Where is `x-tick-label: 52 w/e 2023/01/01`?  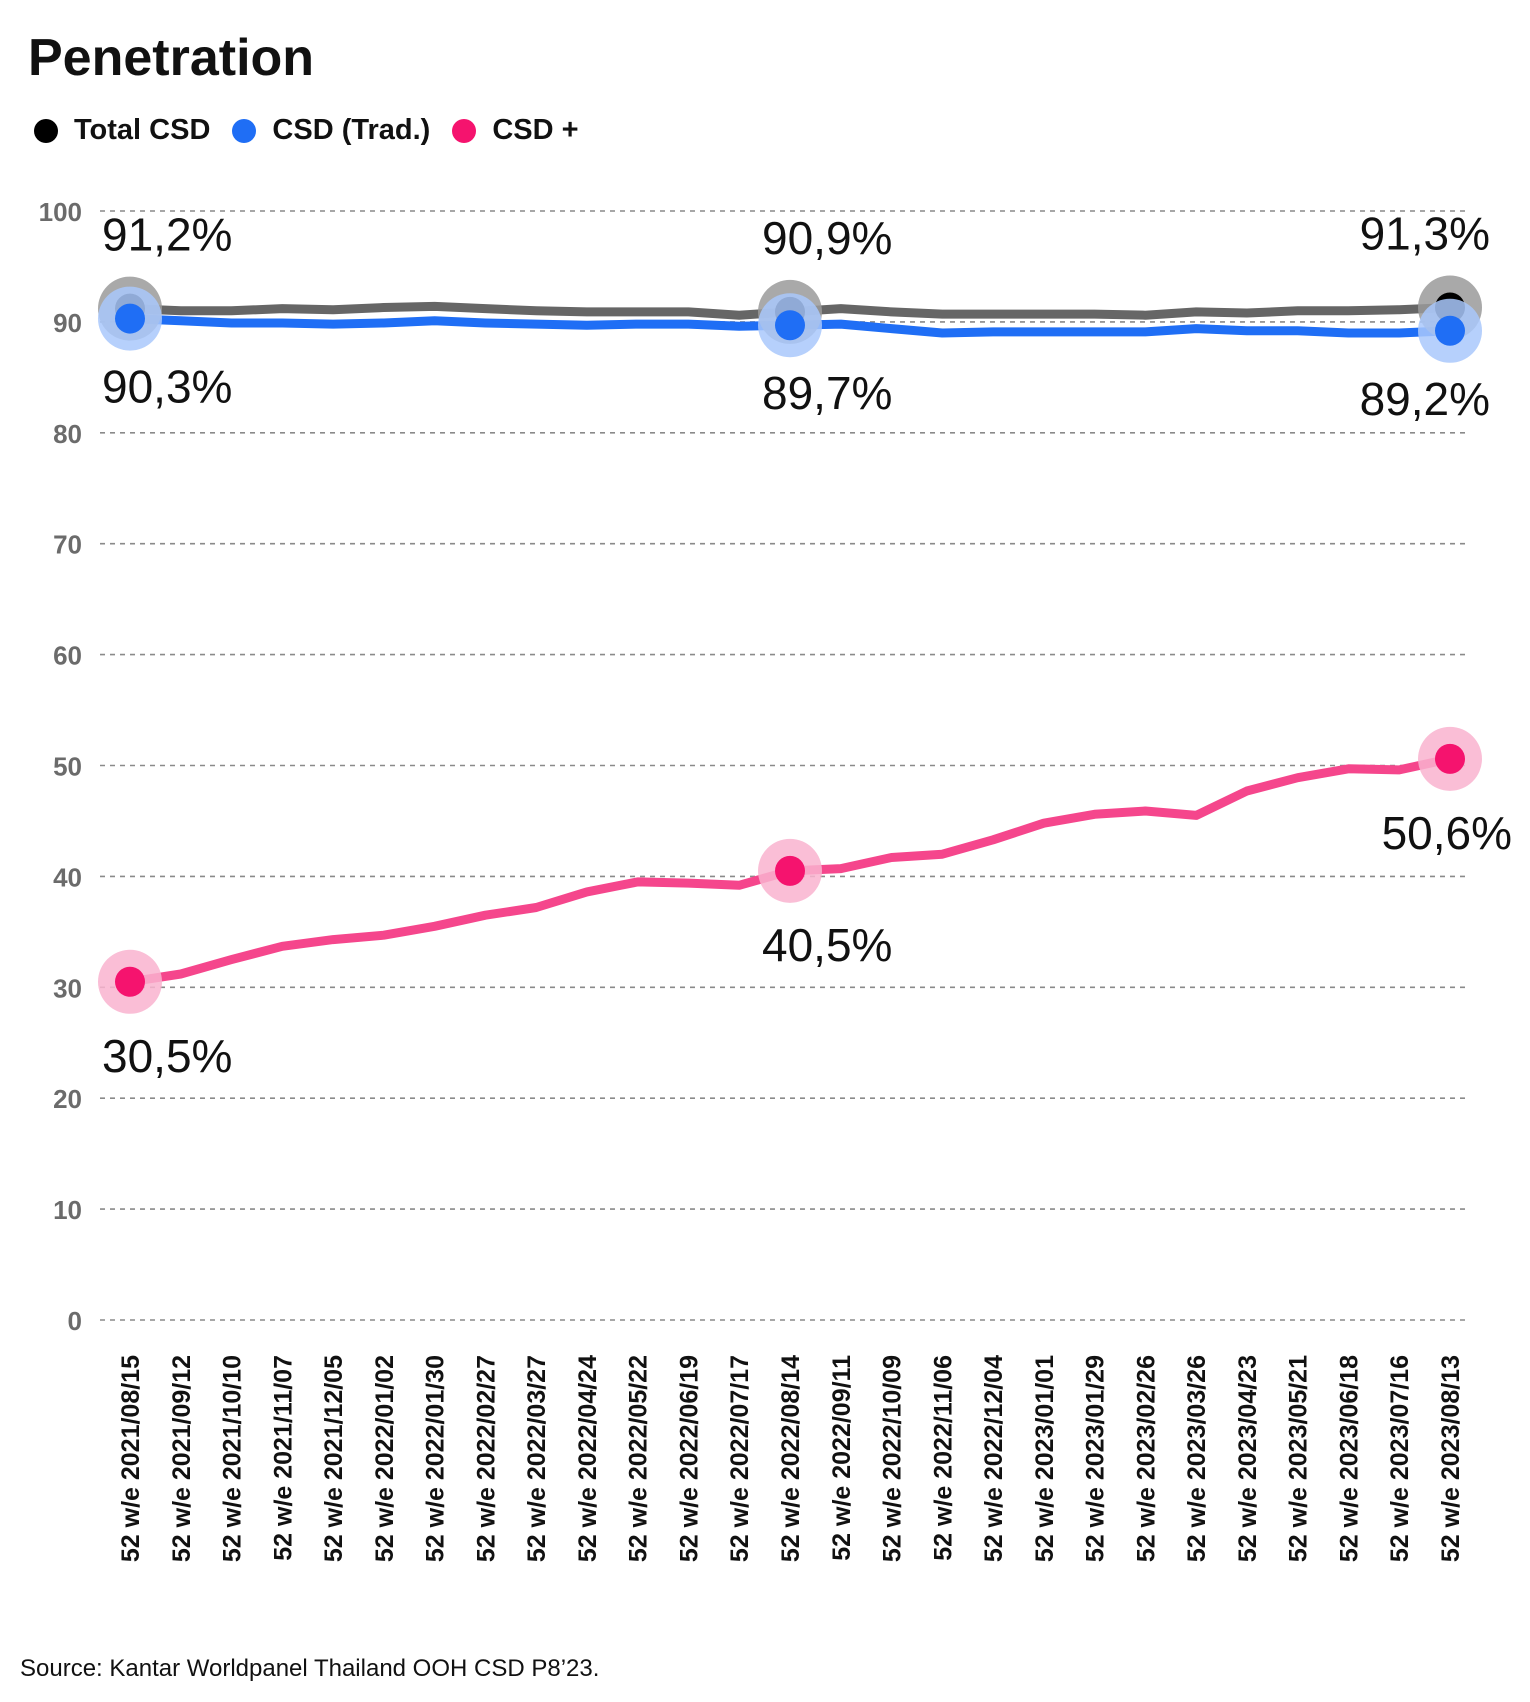
x-tick-label: 52 w/e 2023/01/01 is located at coordinates (1045, 1458).